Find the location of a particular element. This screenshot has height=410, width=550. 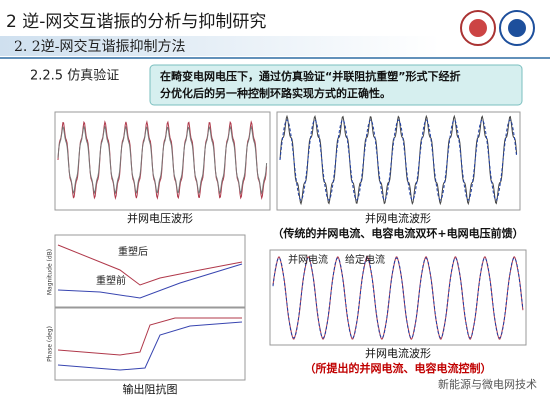

note-box is located at coordinates (336, 85).